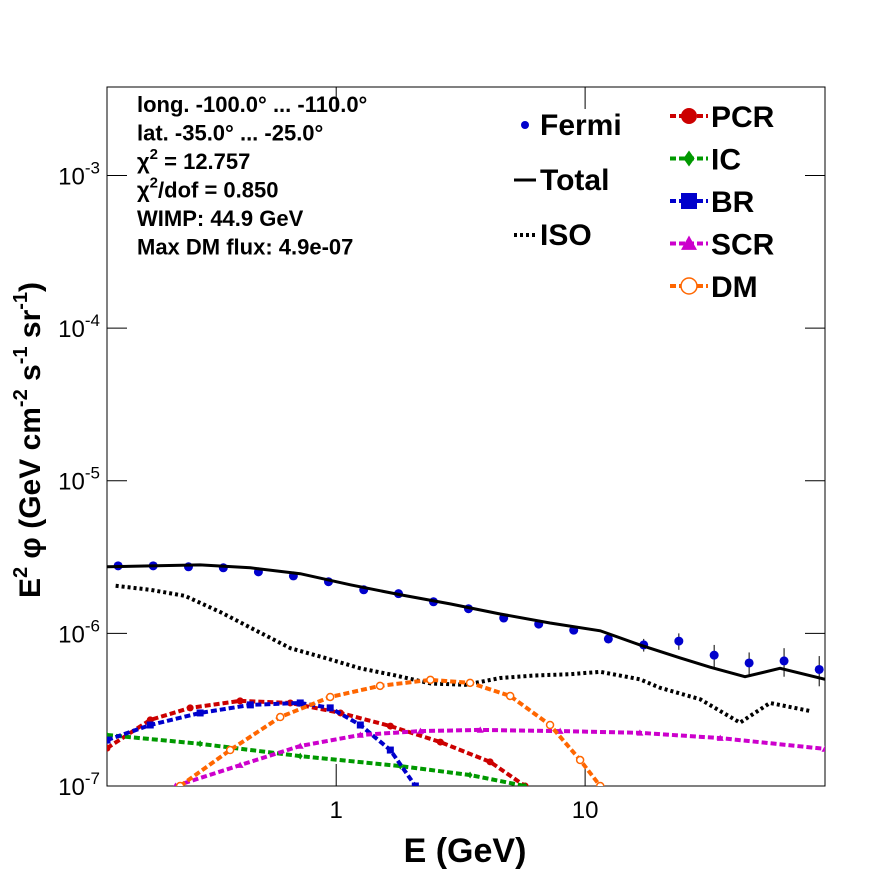 Image resolution: width=896 pixels, height=872 pixels. What do you see at coordinates (581, 125) in the screenshot?
I see `legend-label: Fermi` at bounding box center [581, 125].